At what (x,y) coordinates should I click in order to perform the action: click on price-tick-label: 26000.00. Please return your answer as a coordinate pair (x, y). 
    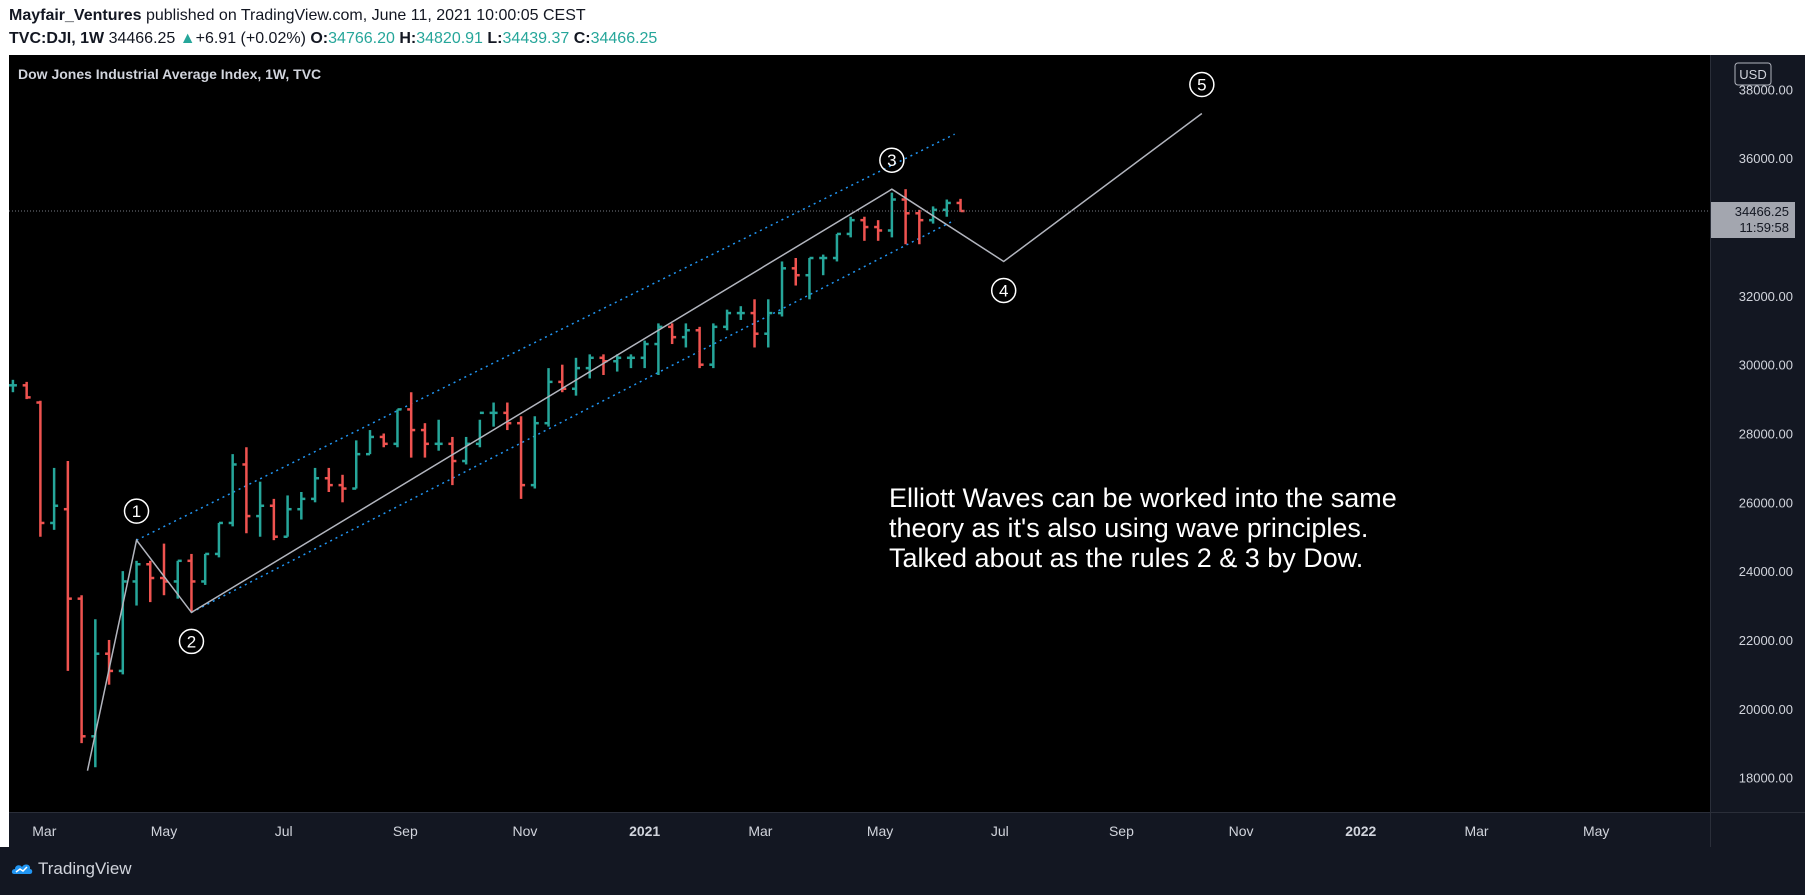
    Looking at the image, I should click on (1766, 502).